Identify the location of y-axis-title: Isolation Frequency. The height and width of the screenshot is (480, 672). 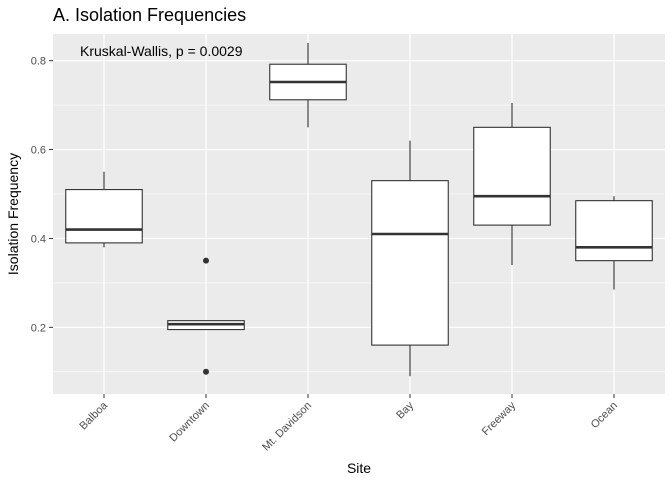
(13, 214).